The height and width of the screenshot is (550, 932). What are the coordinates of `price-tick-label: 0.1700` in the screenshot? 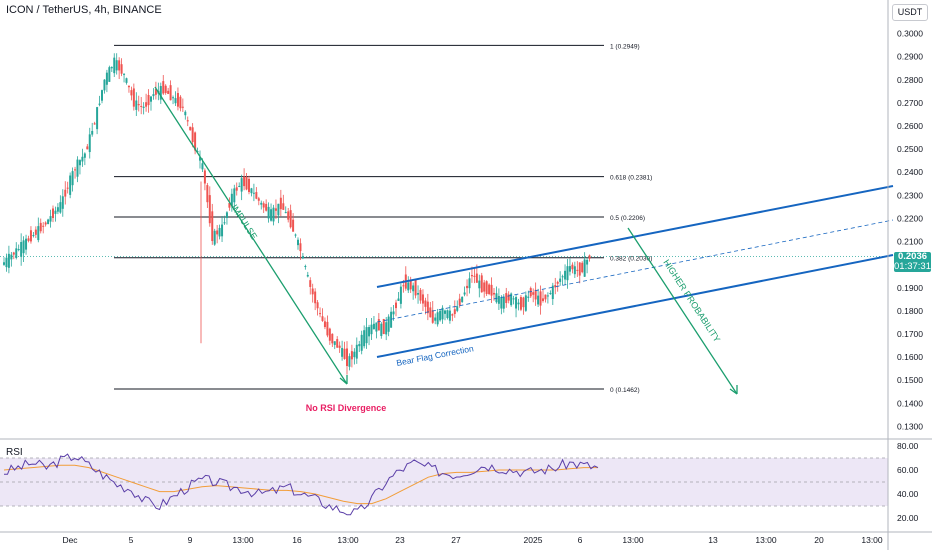 It's located at (910, 334).